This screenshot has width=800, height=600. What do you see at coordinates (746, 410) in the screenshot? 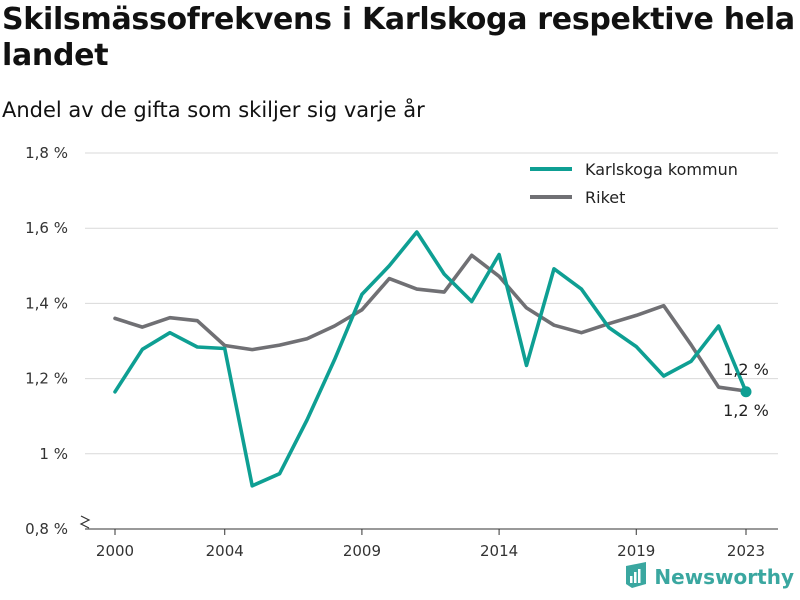
I see `end-label-riket: 1,2 %` at bounding box center [746, 410].